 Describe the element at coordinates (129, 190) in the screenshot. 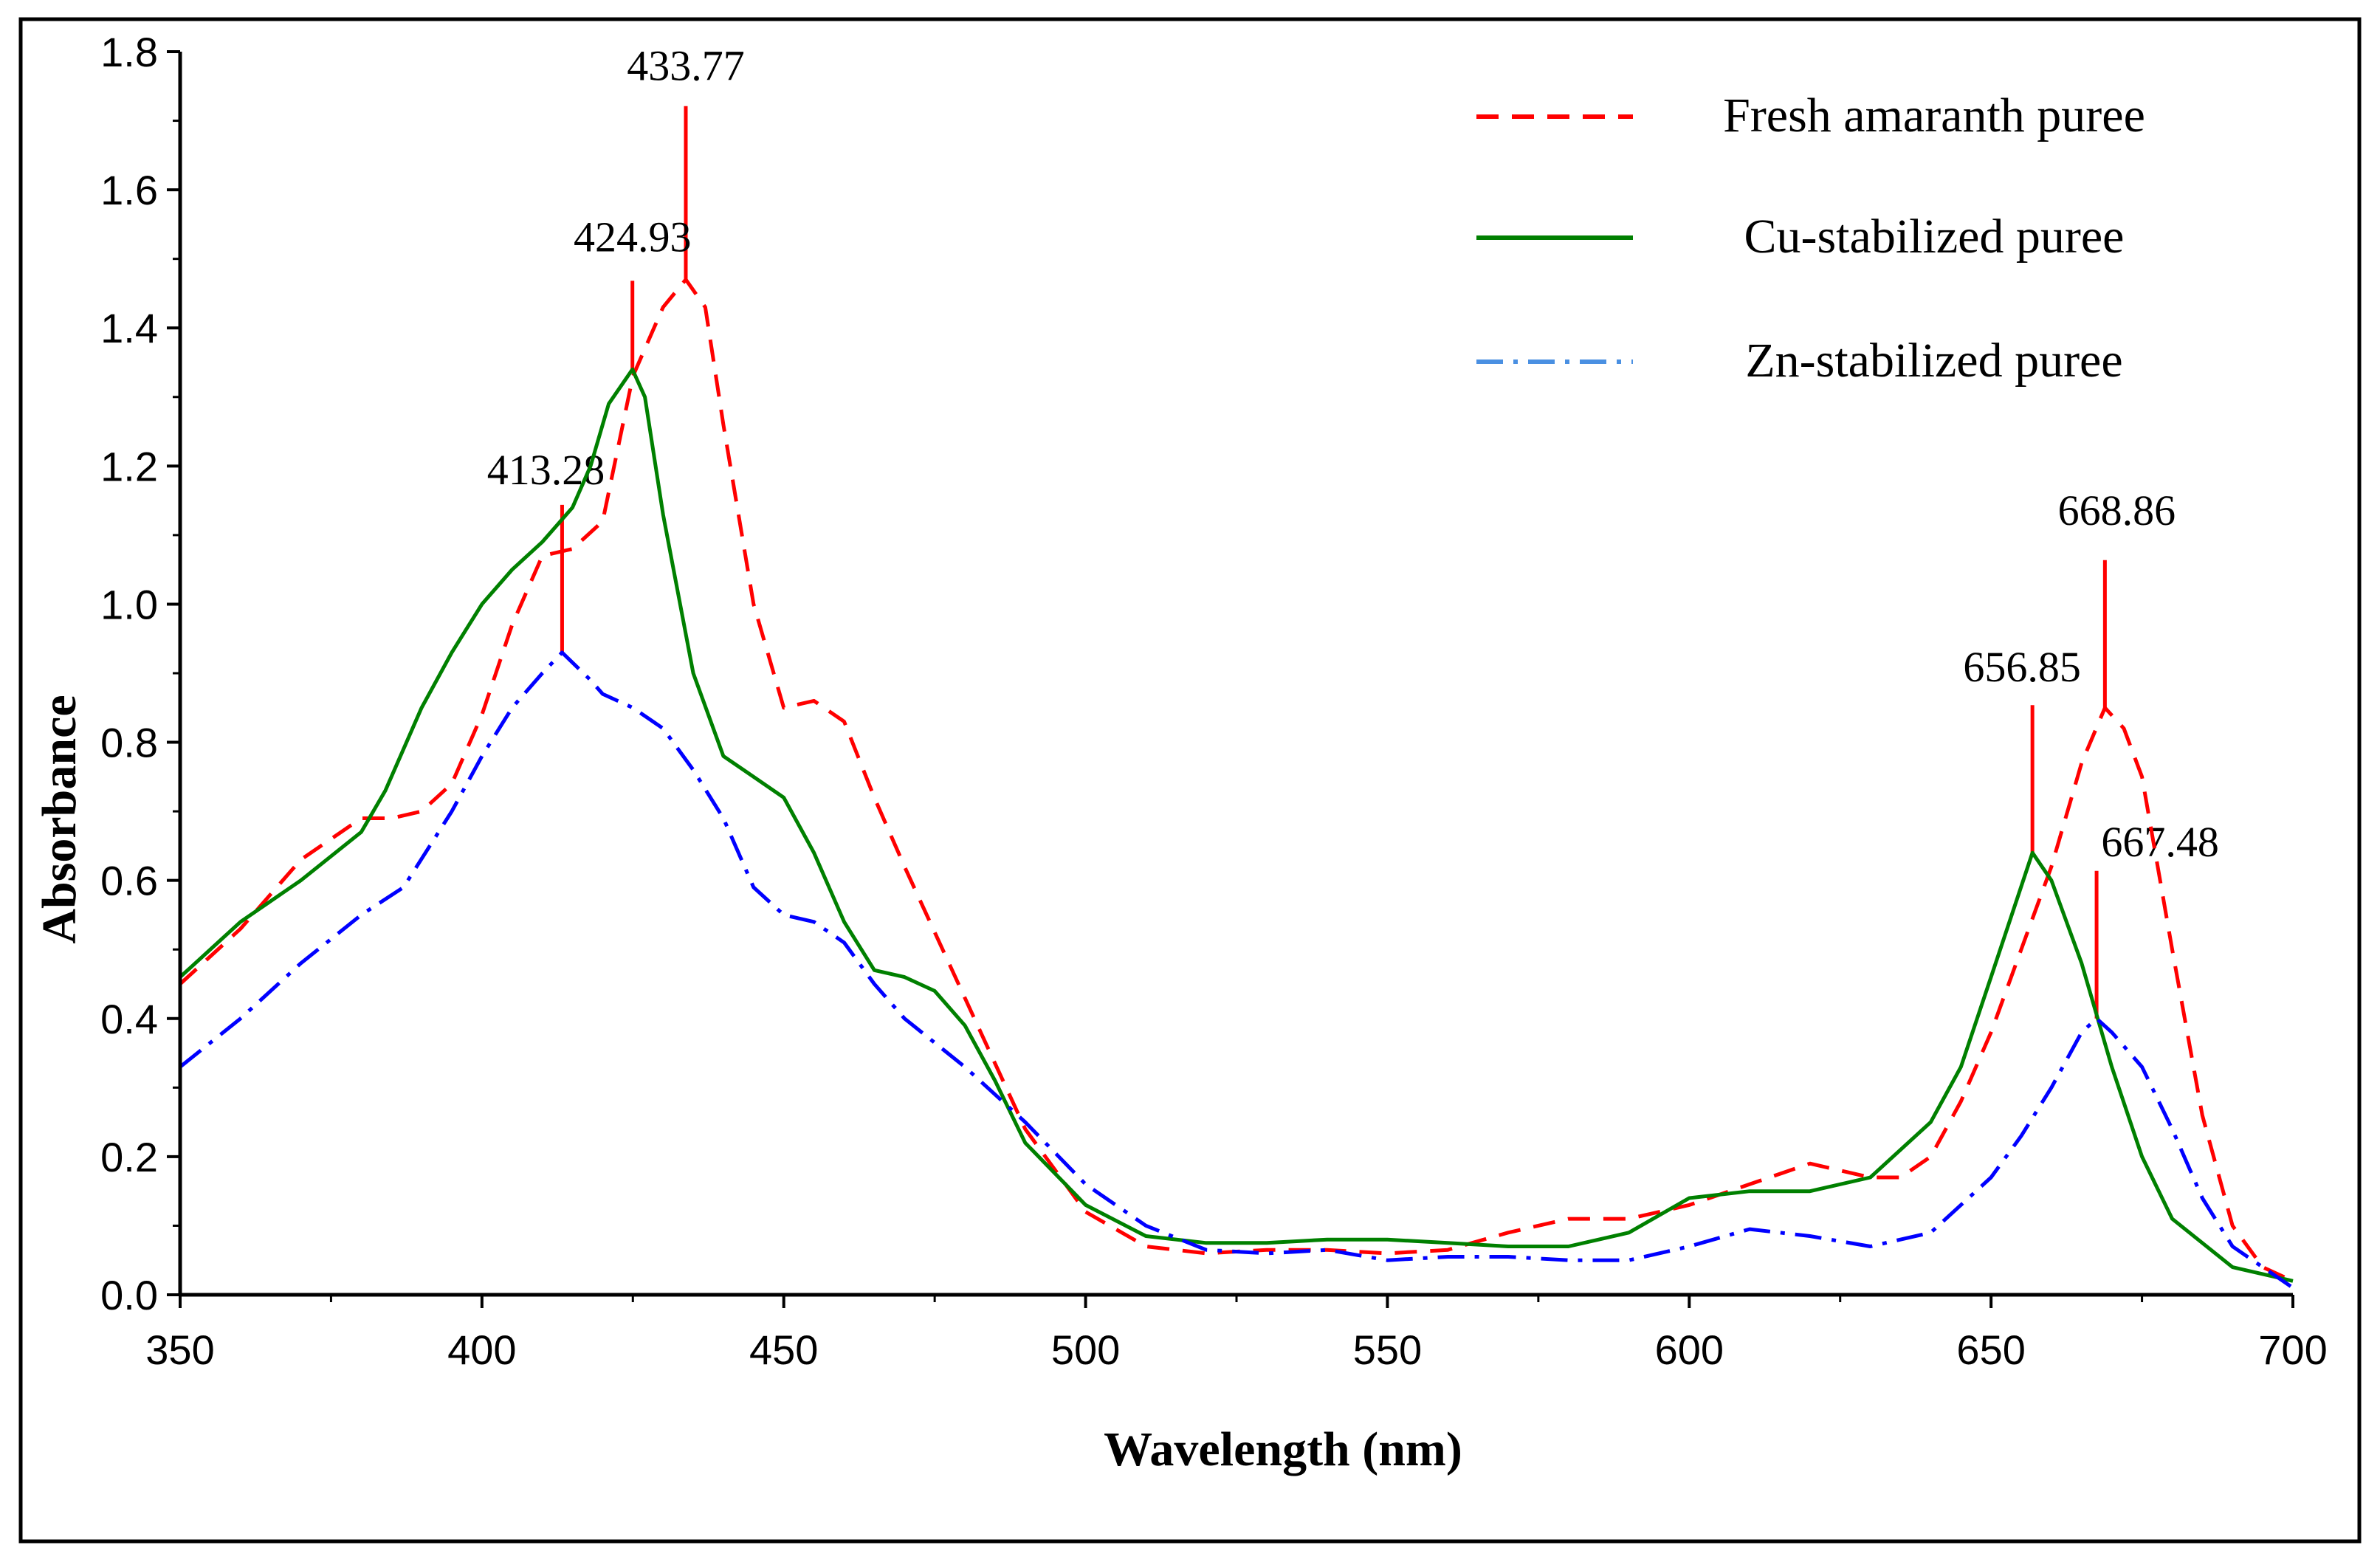

I see `y-tick-label: 1.6` at that location.